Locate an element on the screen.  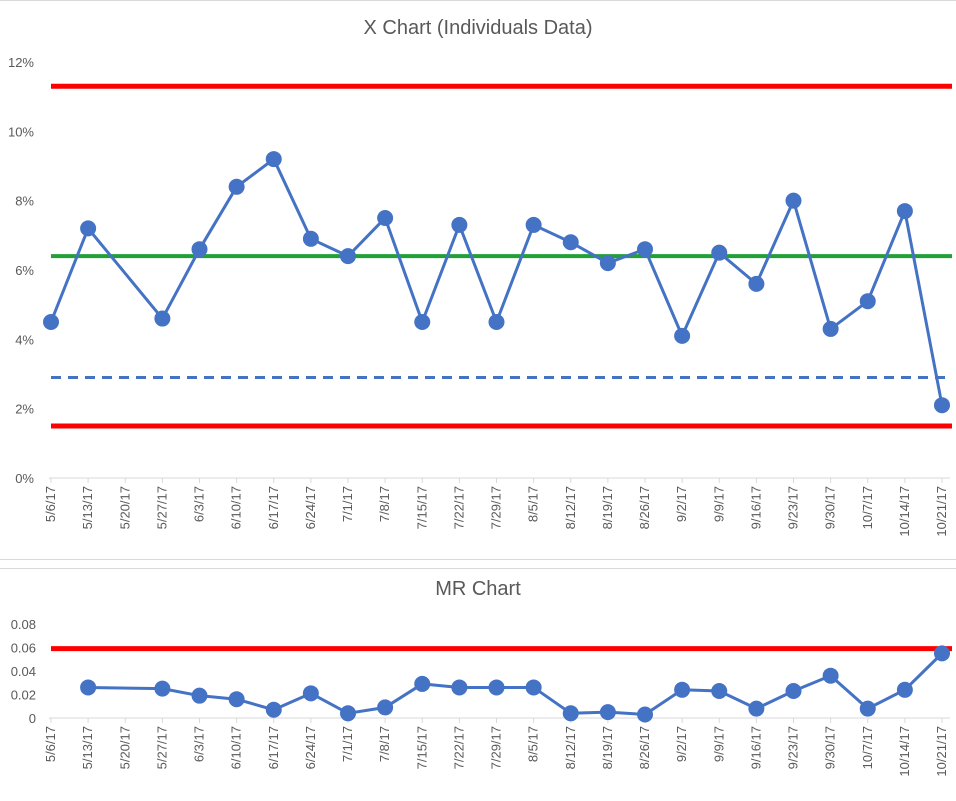
y-tick-label: 0% is located at coordinates (24, 478).